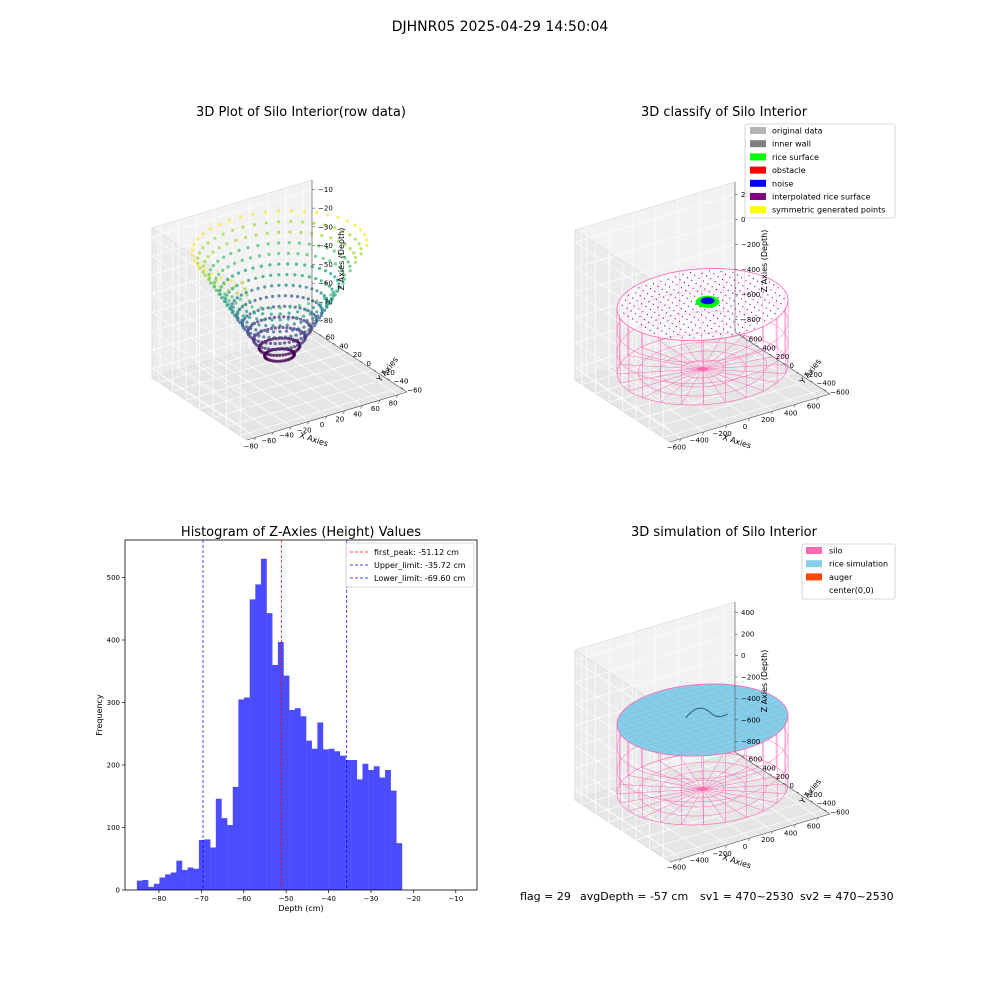 Image resolution: width=1000 pixels, height=1000 pixels. I want to click on auger-depression, so click(707, 713).